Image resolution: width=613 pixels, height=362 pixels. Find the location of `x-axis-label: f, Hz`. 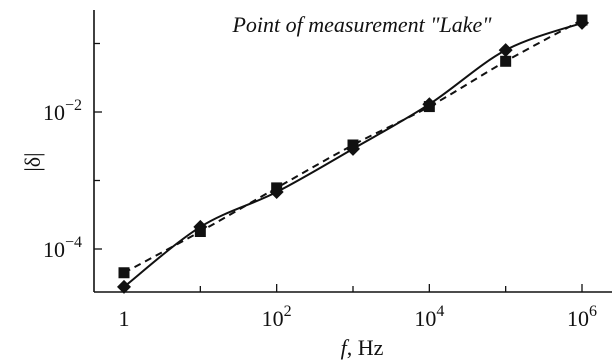

x-axis-label: f, Hz is located at coordinates (362, 347).